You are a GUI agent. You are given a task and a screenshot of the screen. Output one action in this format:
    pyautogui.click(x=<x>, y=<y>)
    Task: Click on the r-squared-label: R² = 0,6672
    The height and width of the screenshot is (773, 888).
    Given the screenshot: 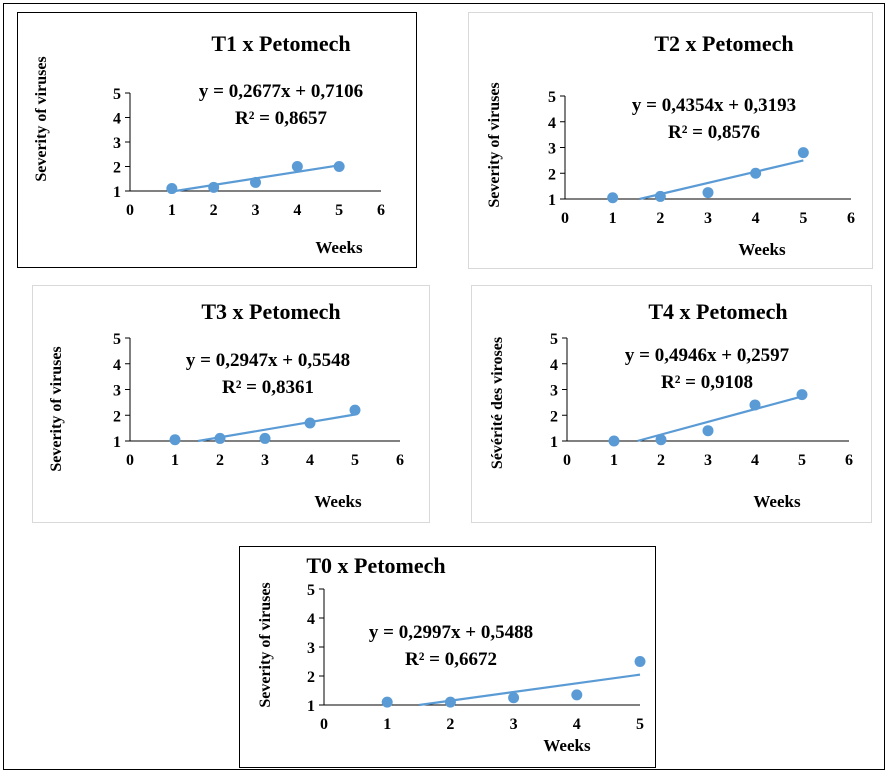 What is the action you would take?
    pyautogui.click(x=451, y=659)
    